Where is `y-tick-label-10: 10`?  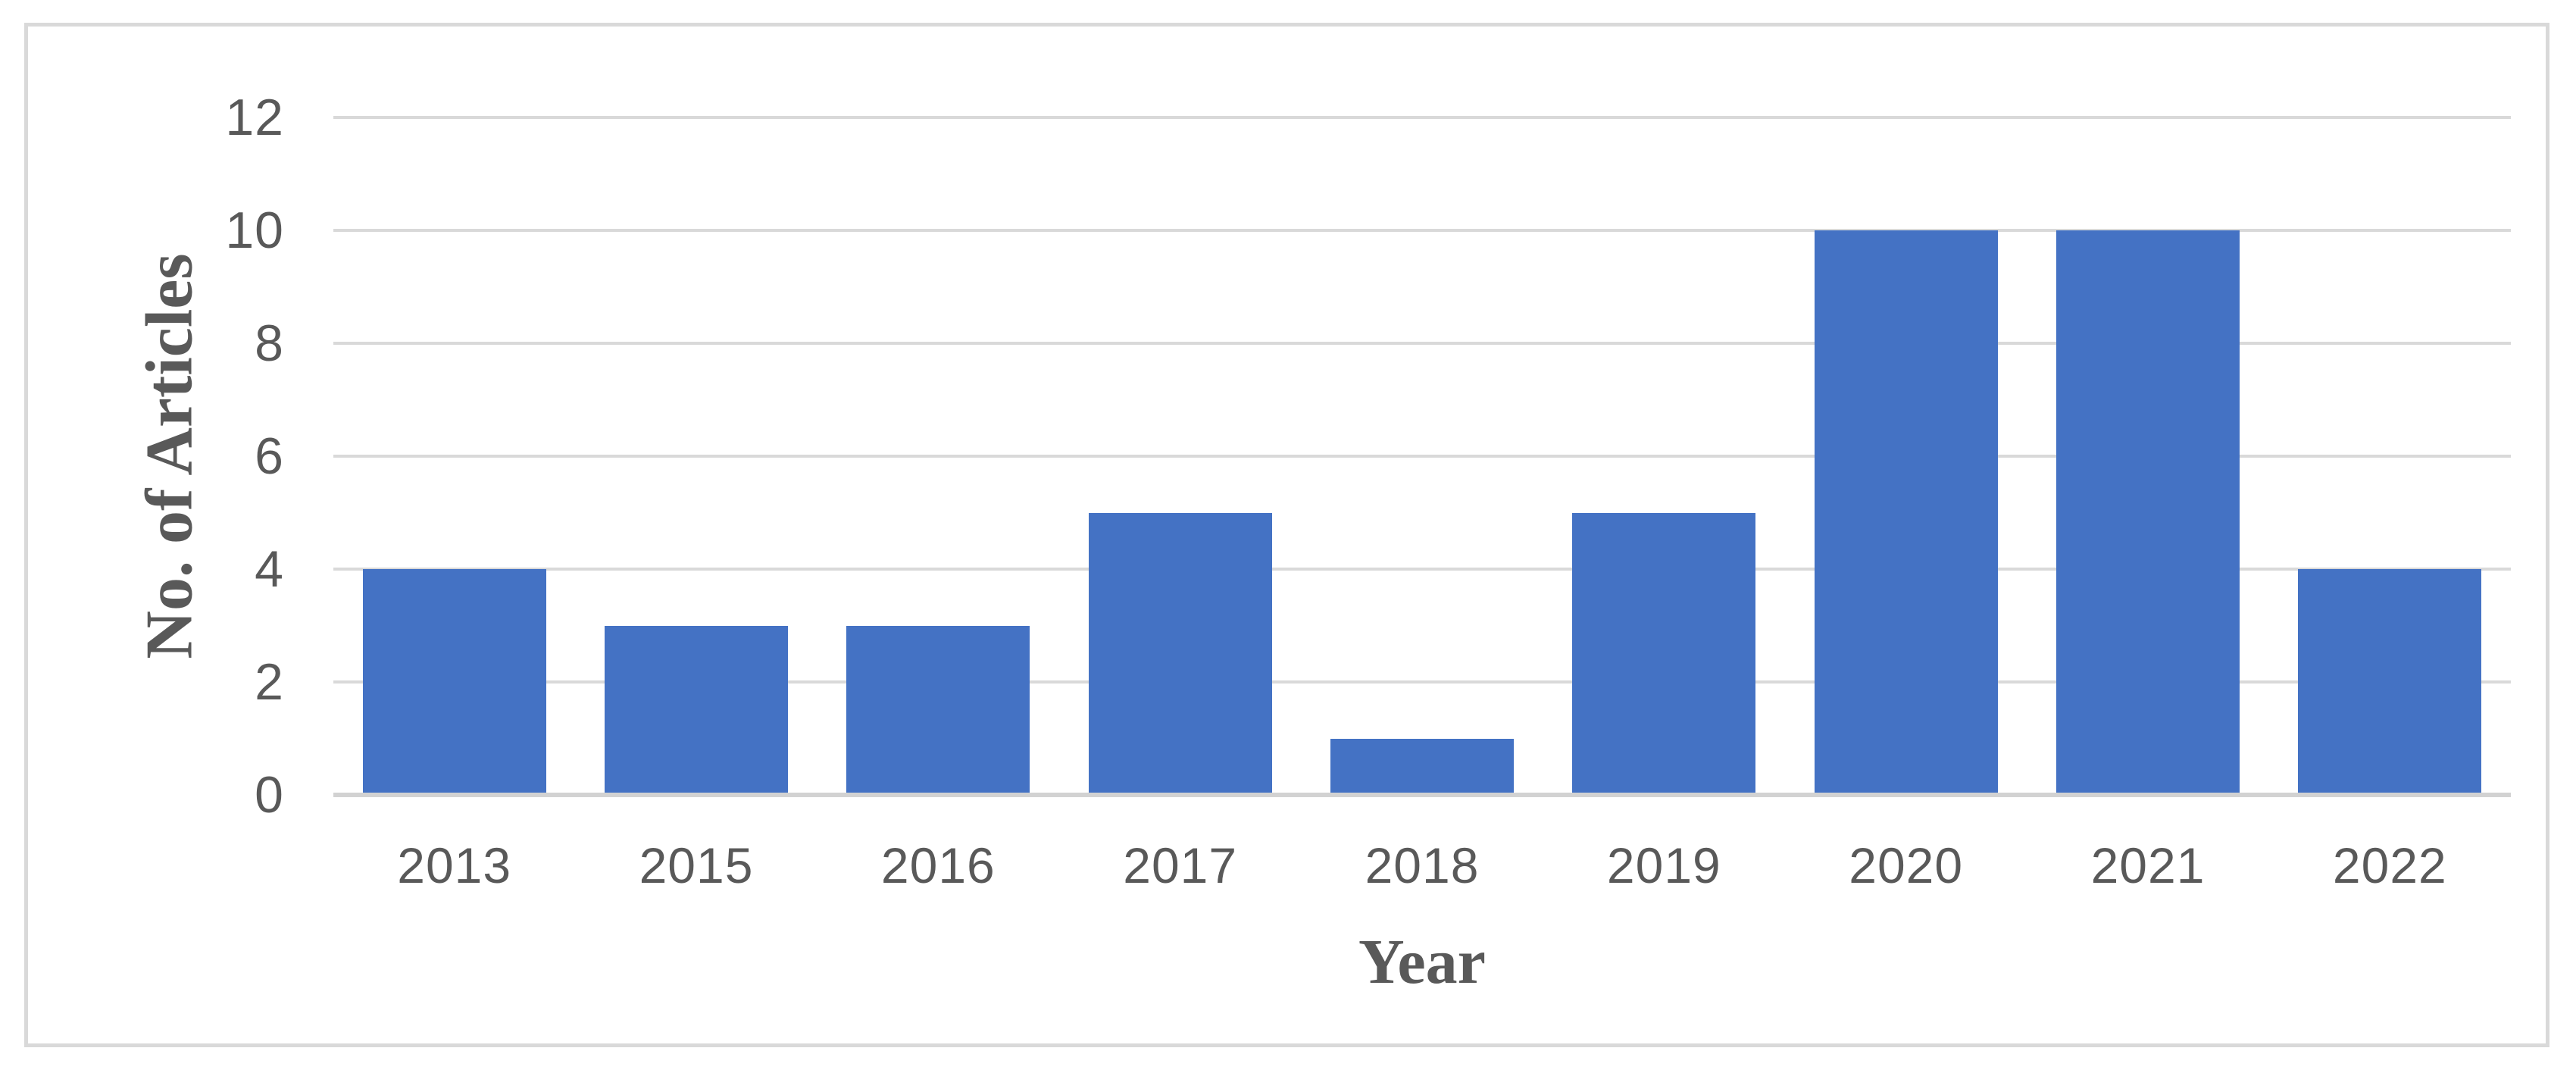
y-tick-label-10: 10 is located at coordinates (254, 230).